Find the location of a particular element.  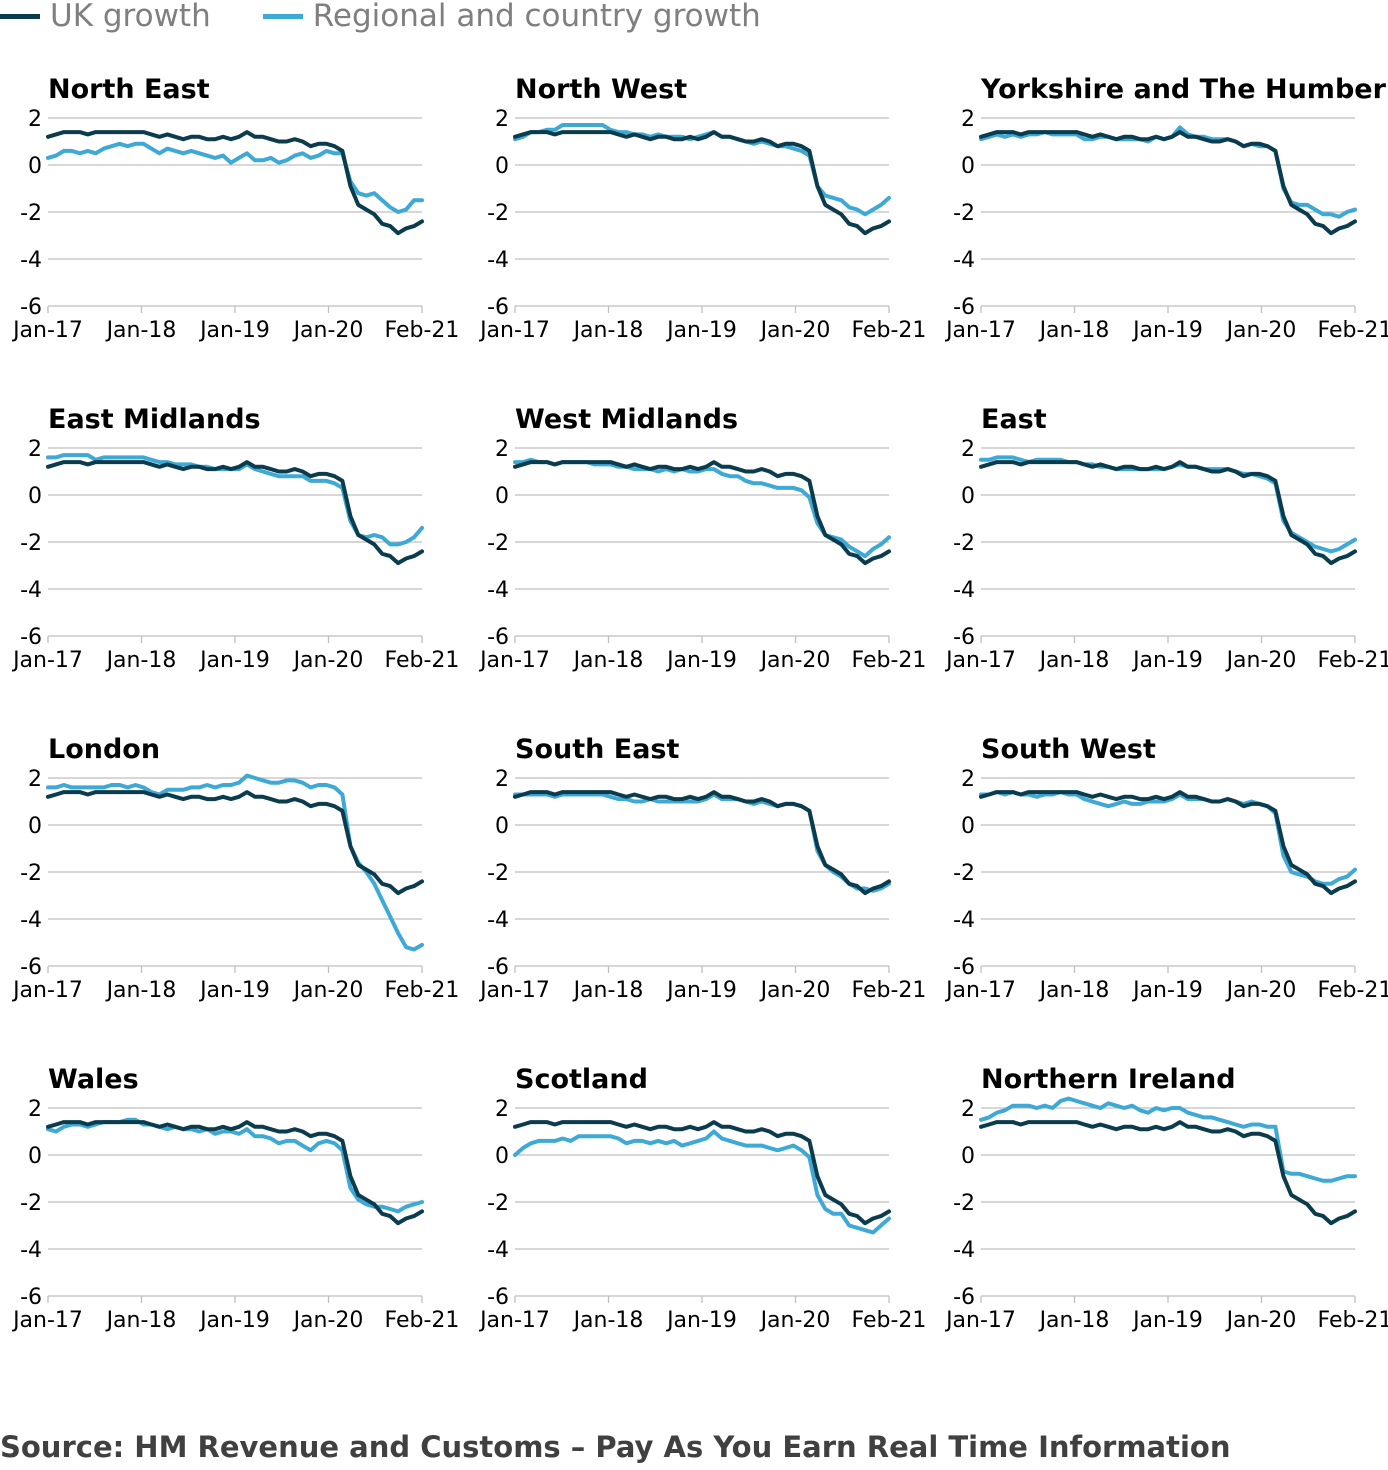

legend-swatch-uk is located at coordinates (20, 16).